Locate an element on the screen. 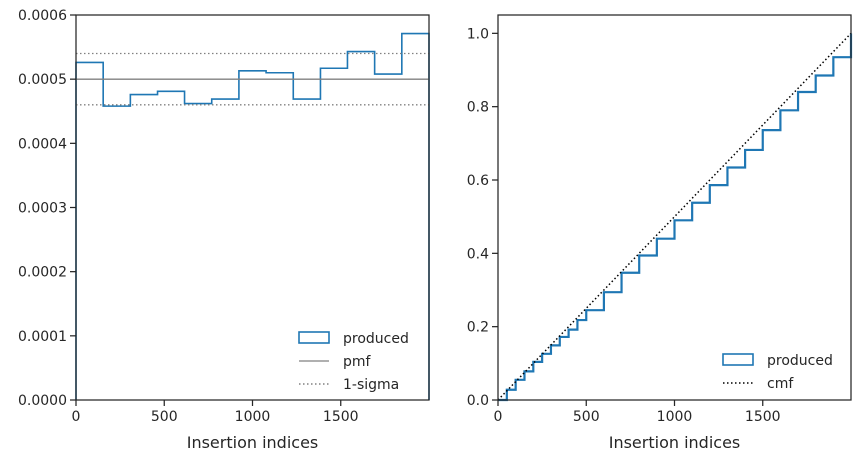  legend-label-1-sigma: 1-sigma is located at coordinates (371, 385).